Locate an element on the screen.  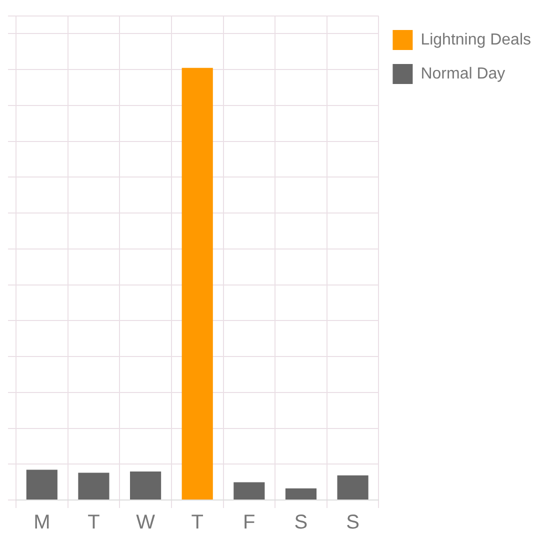
legend-label: Lightning Deals is located at coordinates (475, 39).